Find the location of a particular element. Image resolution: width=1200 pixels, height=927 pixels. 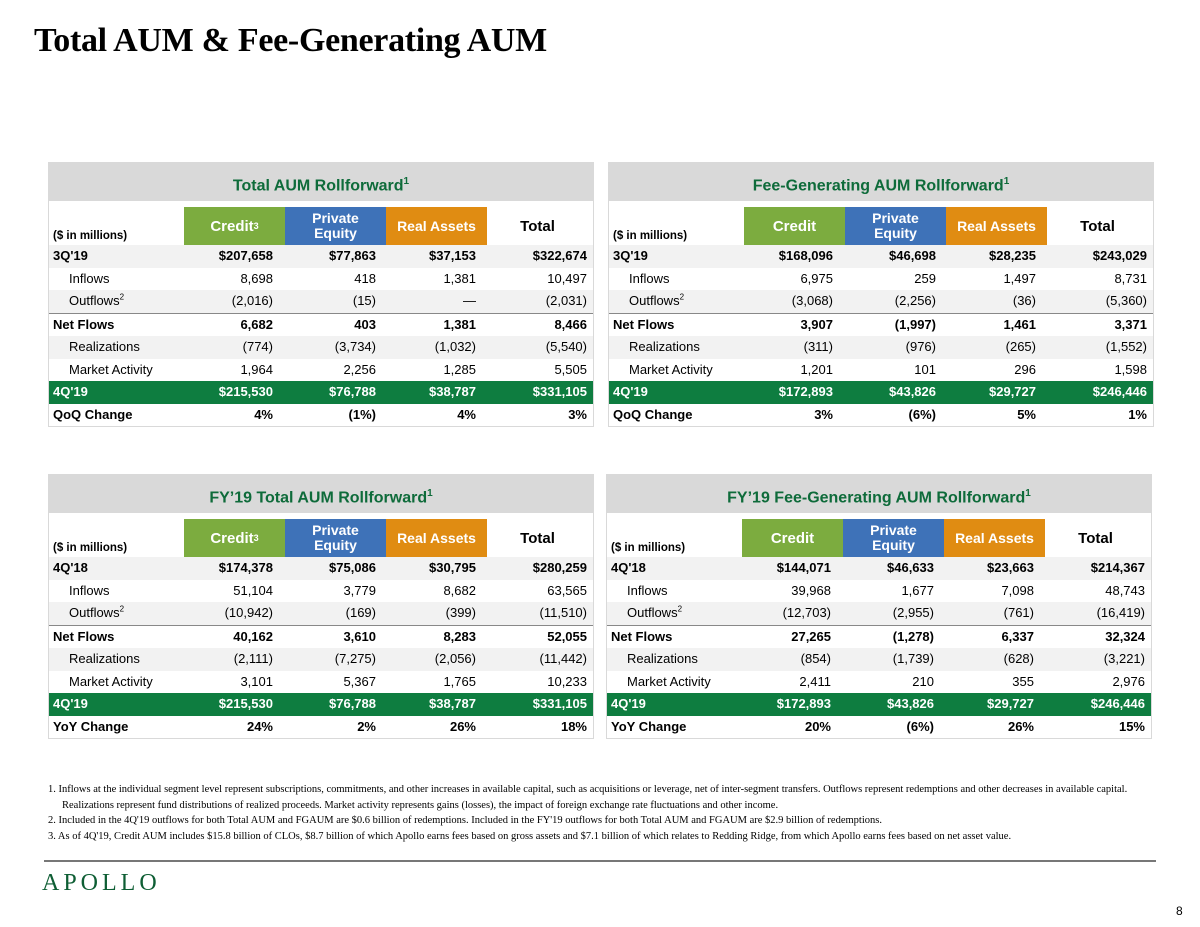

table-row: Outflows2 (2,016) (15) — (2,031) is located at coordinates (321, 301).